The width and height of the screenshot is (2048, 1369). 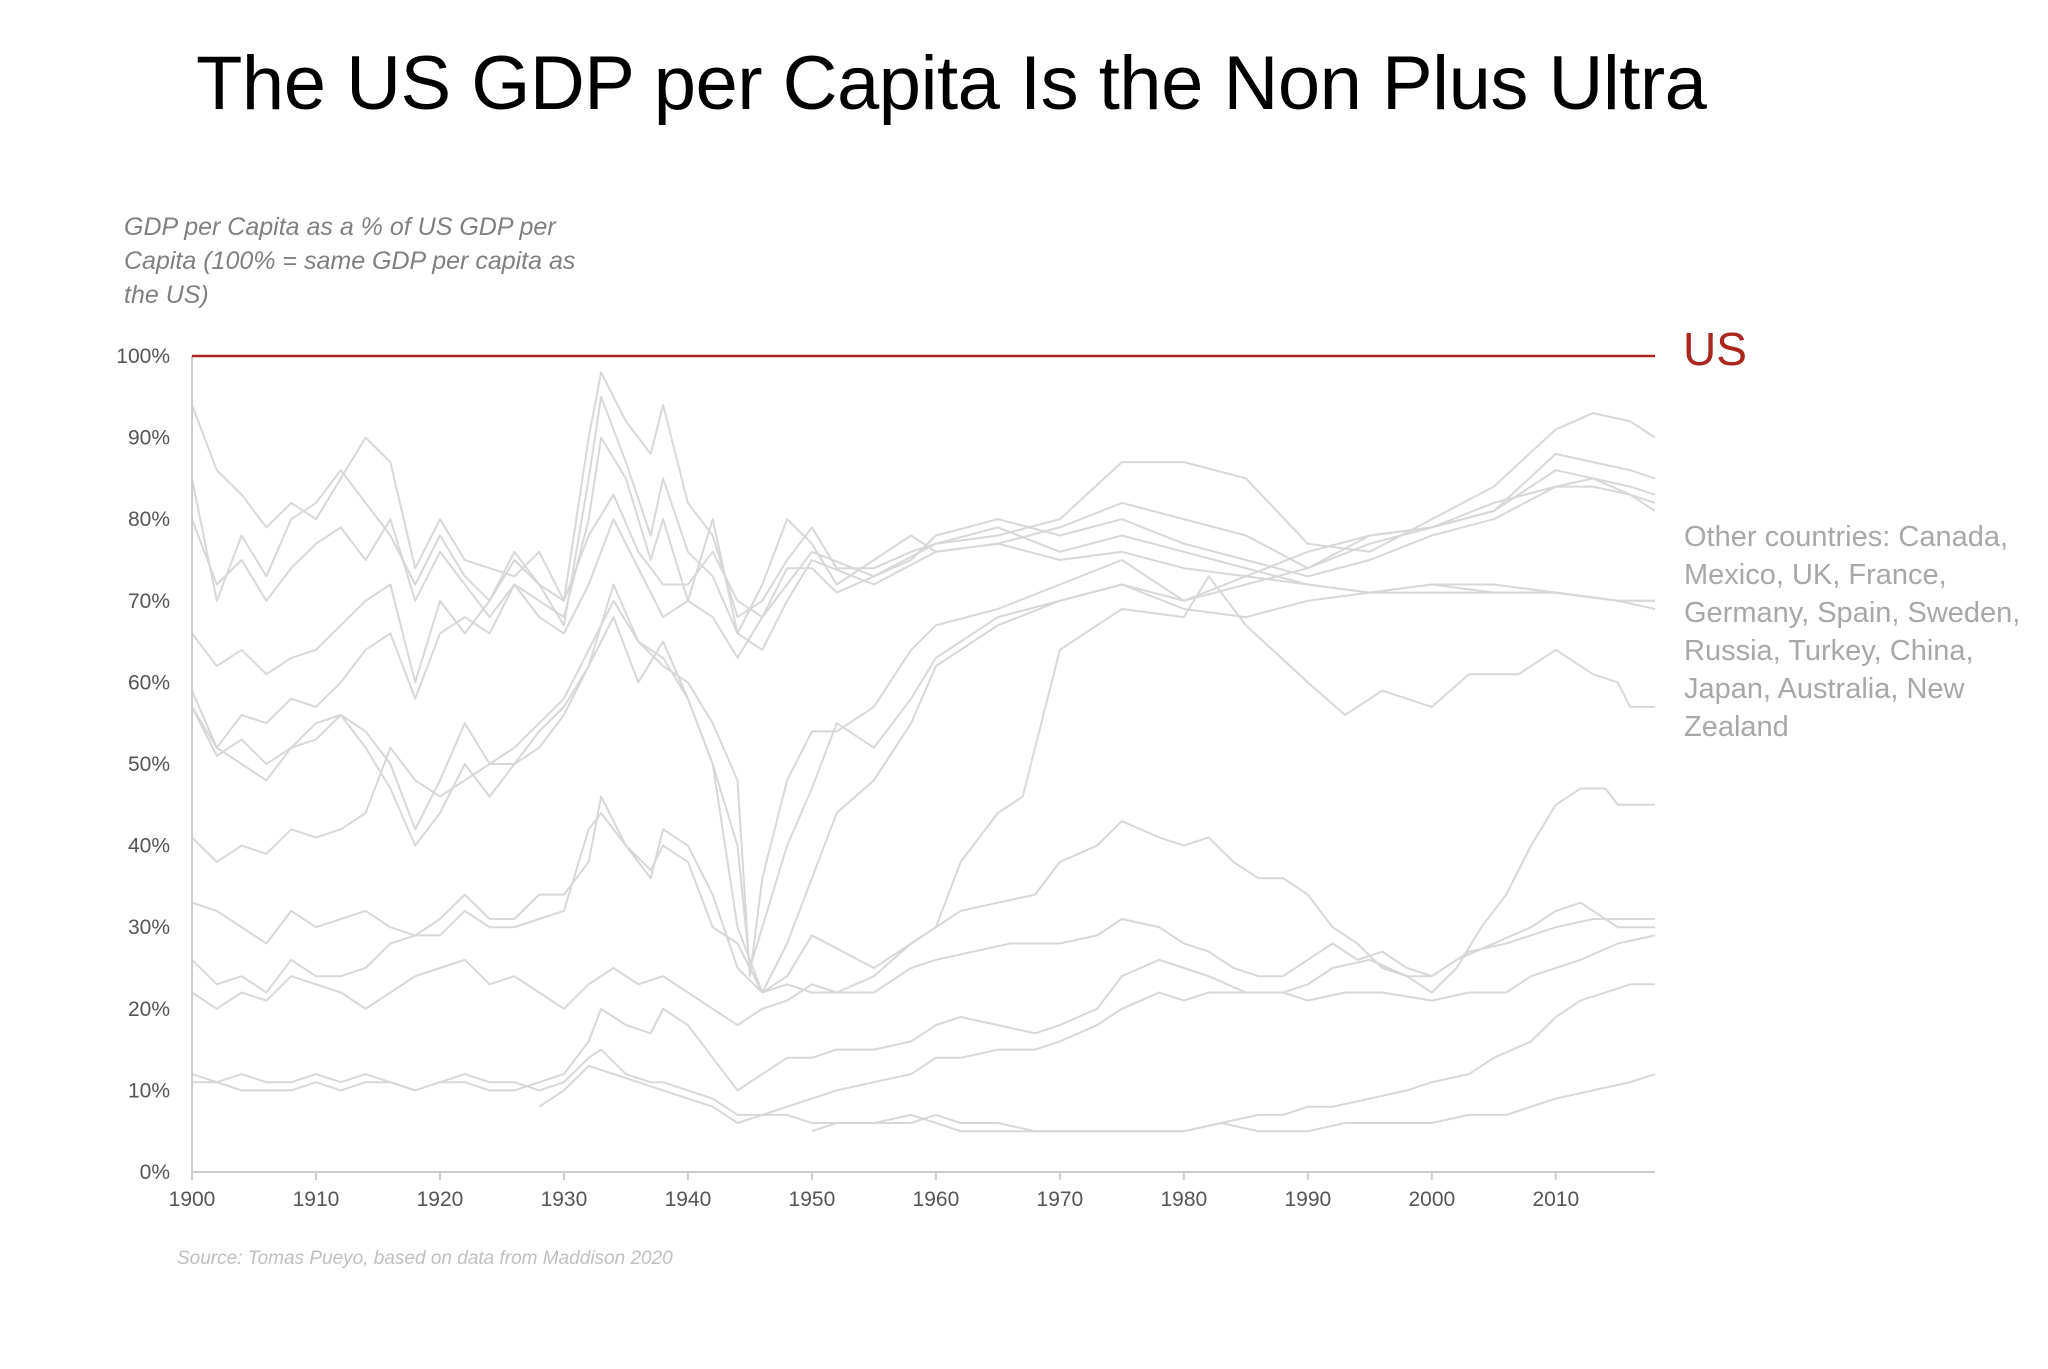 I want to click on y-tick-80: 80%, so click(x=149, y=519).